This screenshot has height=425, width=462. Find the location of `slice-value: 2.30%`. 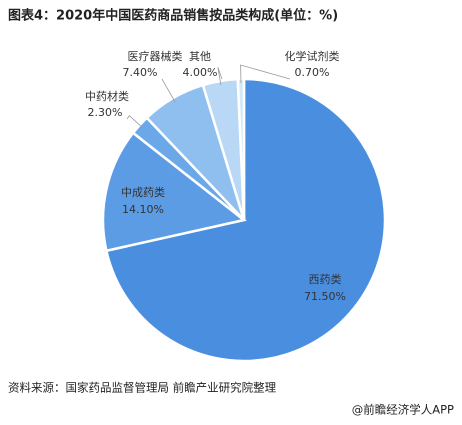

slice-value: 2.30% is located at coordinates (105, 112).